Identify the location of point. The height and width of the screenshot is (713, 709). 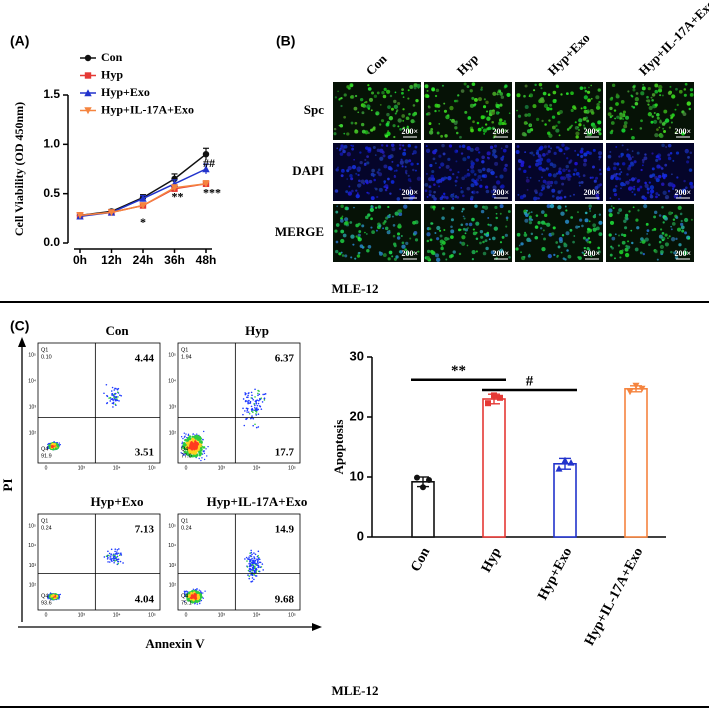
(559, 468).